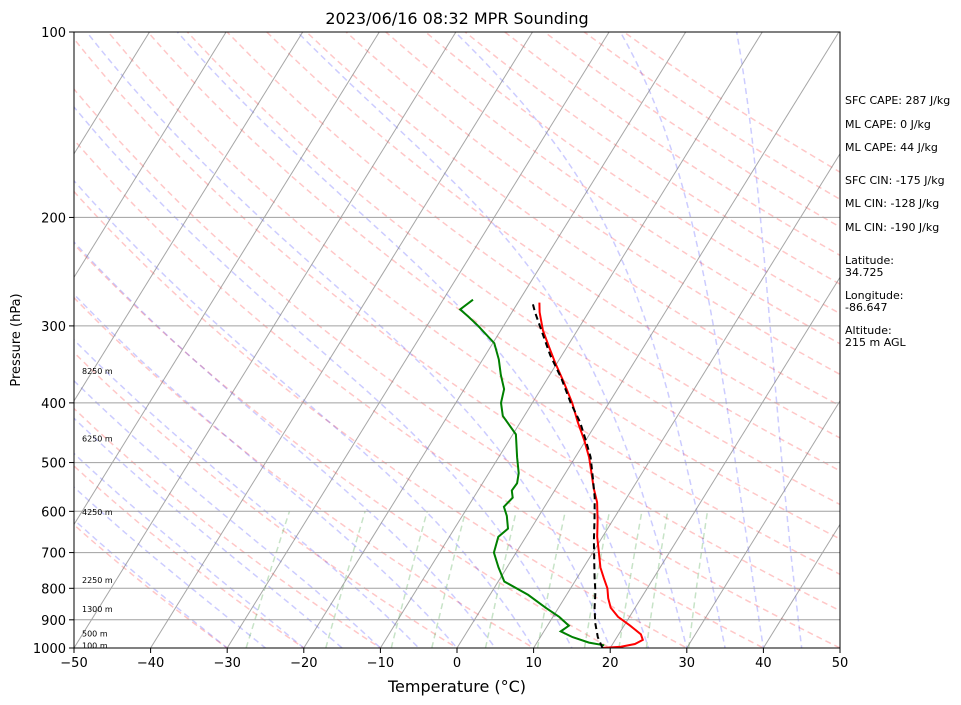  What do you see at coordinates (456, 686) in the screenshot?
I see `x-axis-label: Temperature (°C)` at bounding box center [456, 686].